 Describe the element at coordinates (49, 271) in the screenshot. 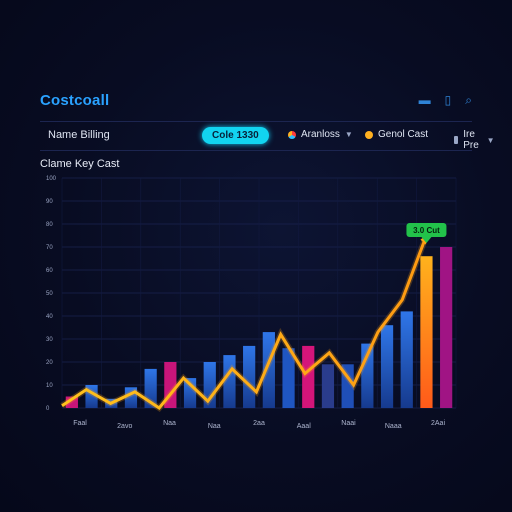

I see `y-tick-label: 60` at that location.